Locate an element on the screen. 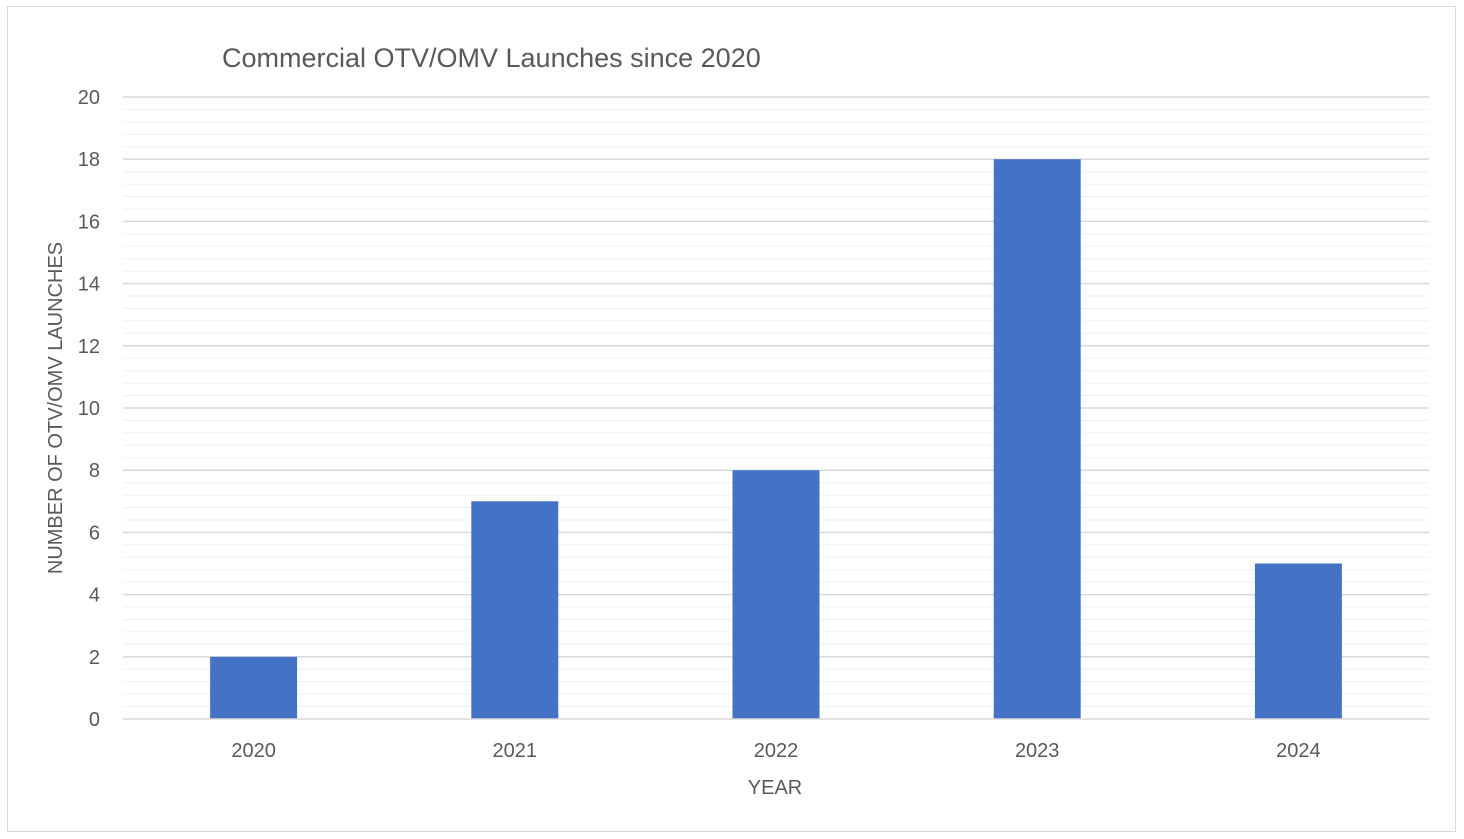  y-tick-label: 6 is located at coordinates (94, 533).